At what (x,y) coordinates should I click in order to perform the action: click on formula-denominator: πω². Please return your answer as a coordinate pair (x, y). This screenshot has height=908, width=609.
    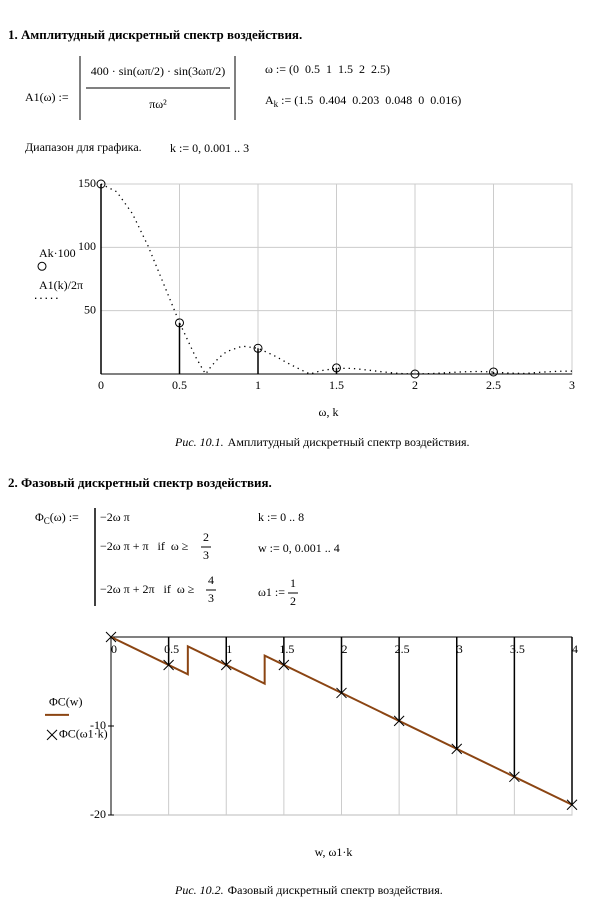
    Looking at the image, I should click on (158, 104).